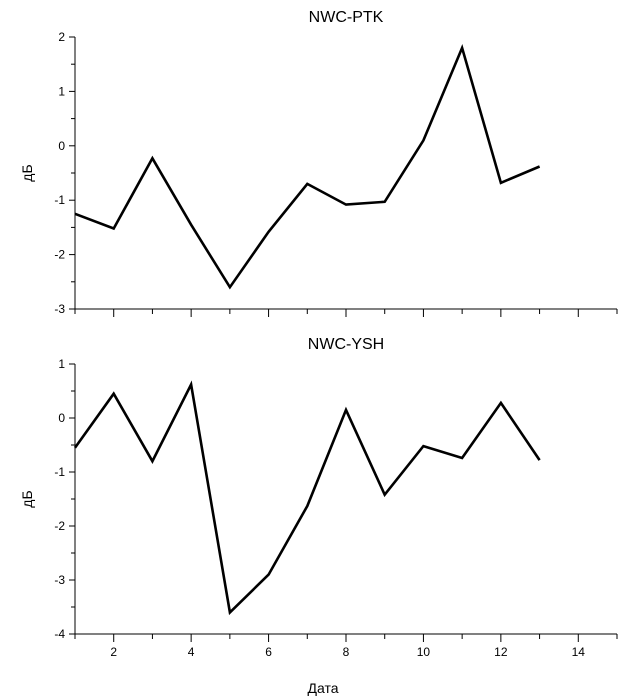 This screenshot has height=696, width=619. Describe the element at coordinates (322, 688) in the screenshot. I see `x-axis-label: Дата` at that location.